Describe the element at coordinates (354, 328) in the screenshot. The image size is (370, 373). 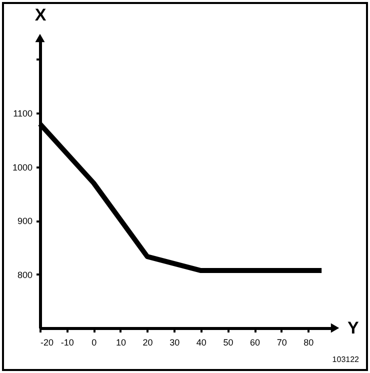
I see `x-axis-title: Y` at that location.